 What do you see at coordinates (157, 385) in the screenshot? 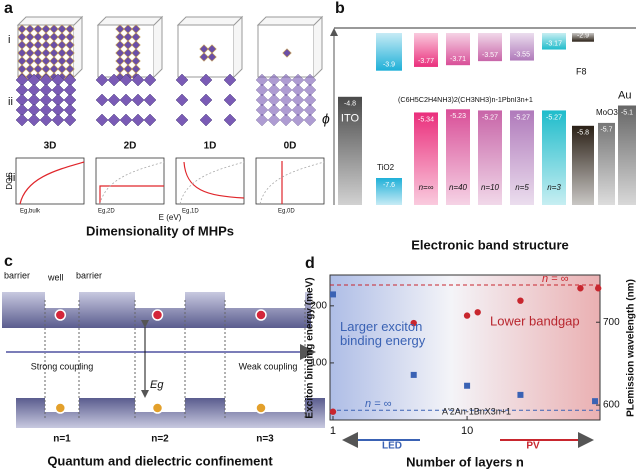
I see `gap-label: Eg` at bounding box center [157, 385].